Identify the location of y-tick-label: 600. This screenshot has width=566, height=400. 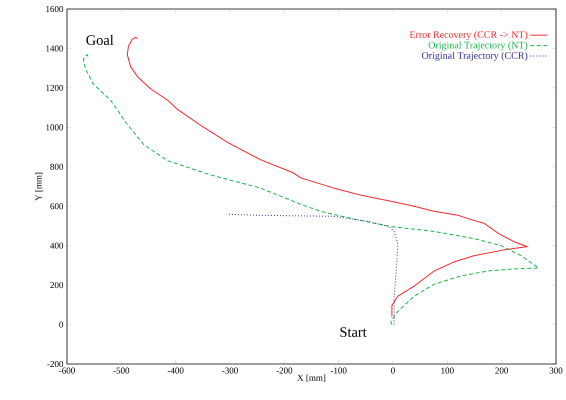
(57, 206).